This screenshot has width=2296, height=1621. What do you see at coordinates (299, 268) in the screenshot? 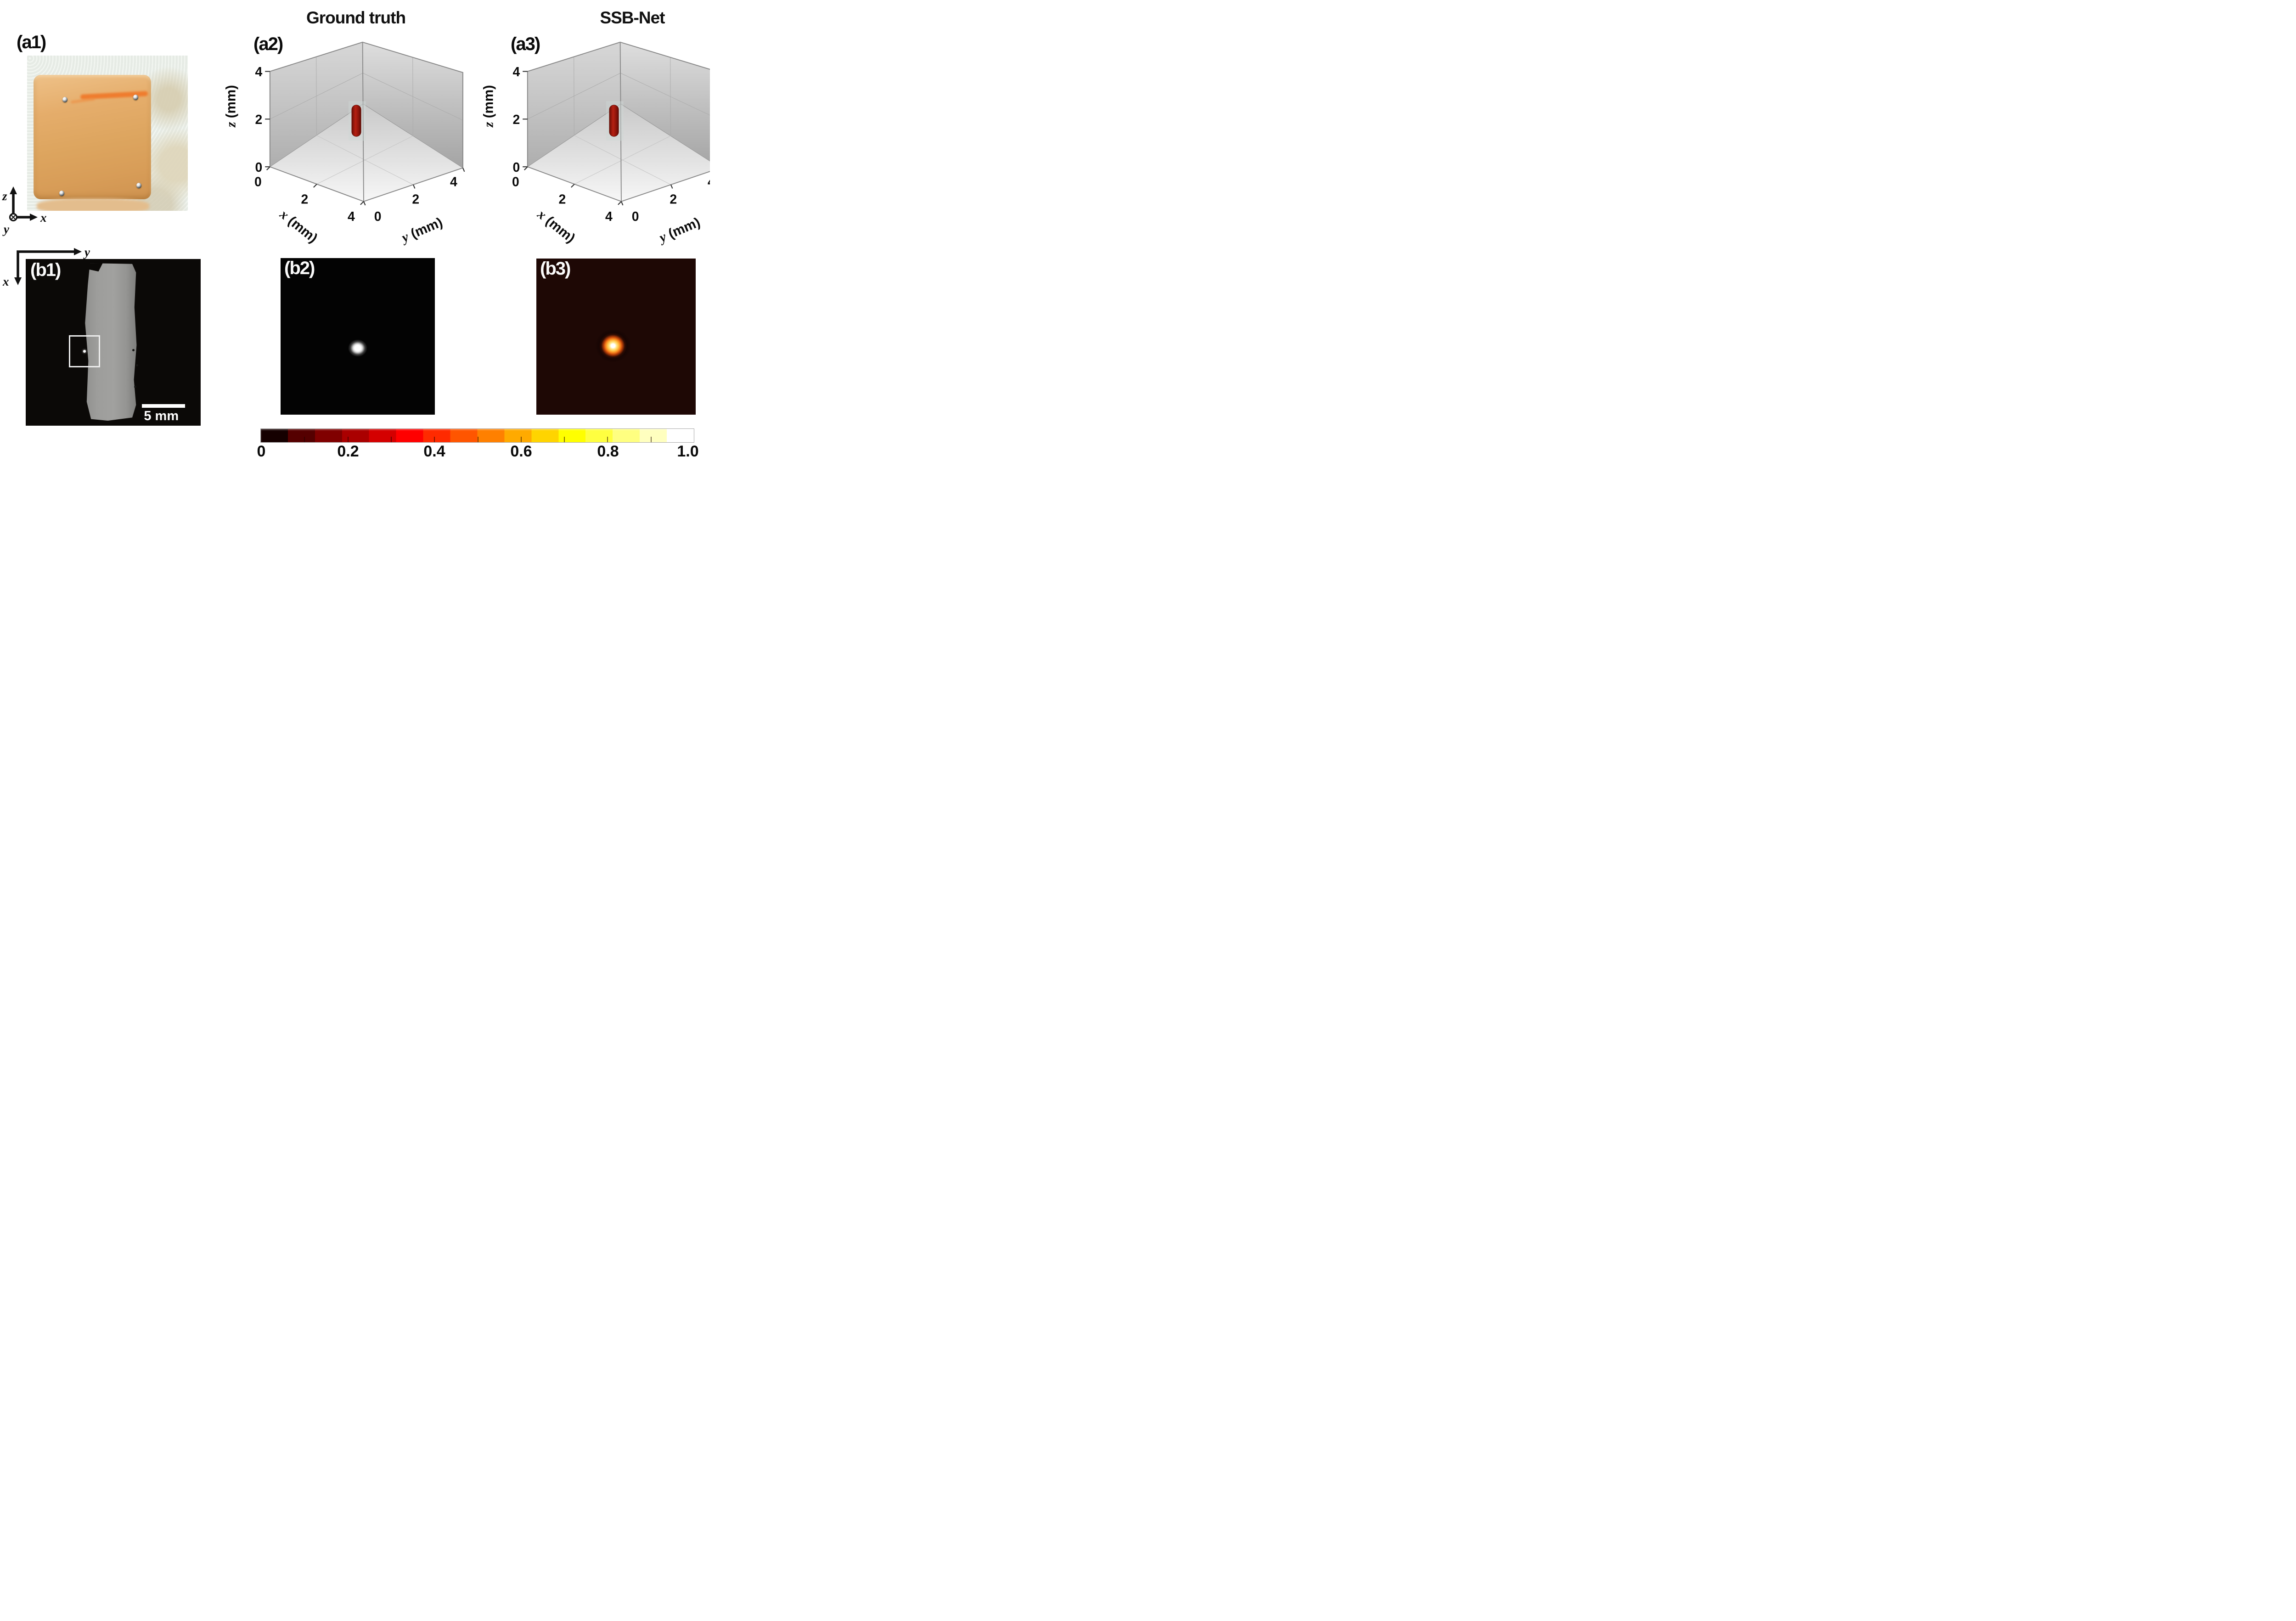
I see `panel-label-b2: (b2)` at bounding box center [299, 268].